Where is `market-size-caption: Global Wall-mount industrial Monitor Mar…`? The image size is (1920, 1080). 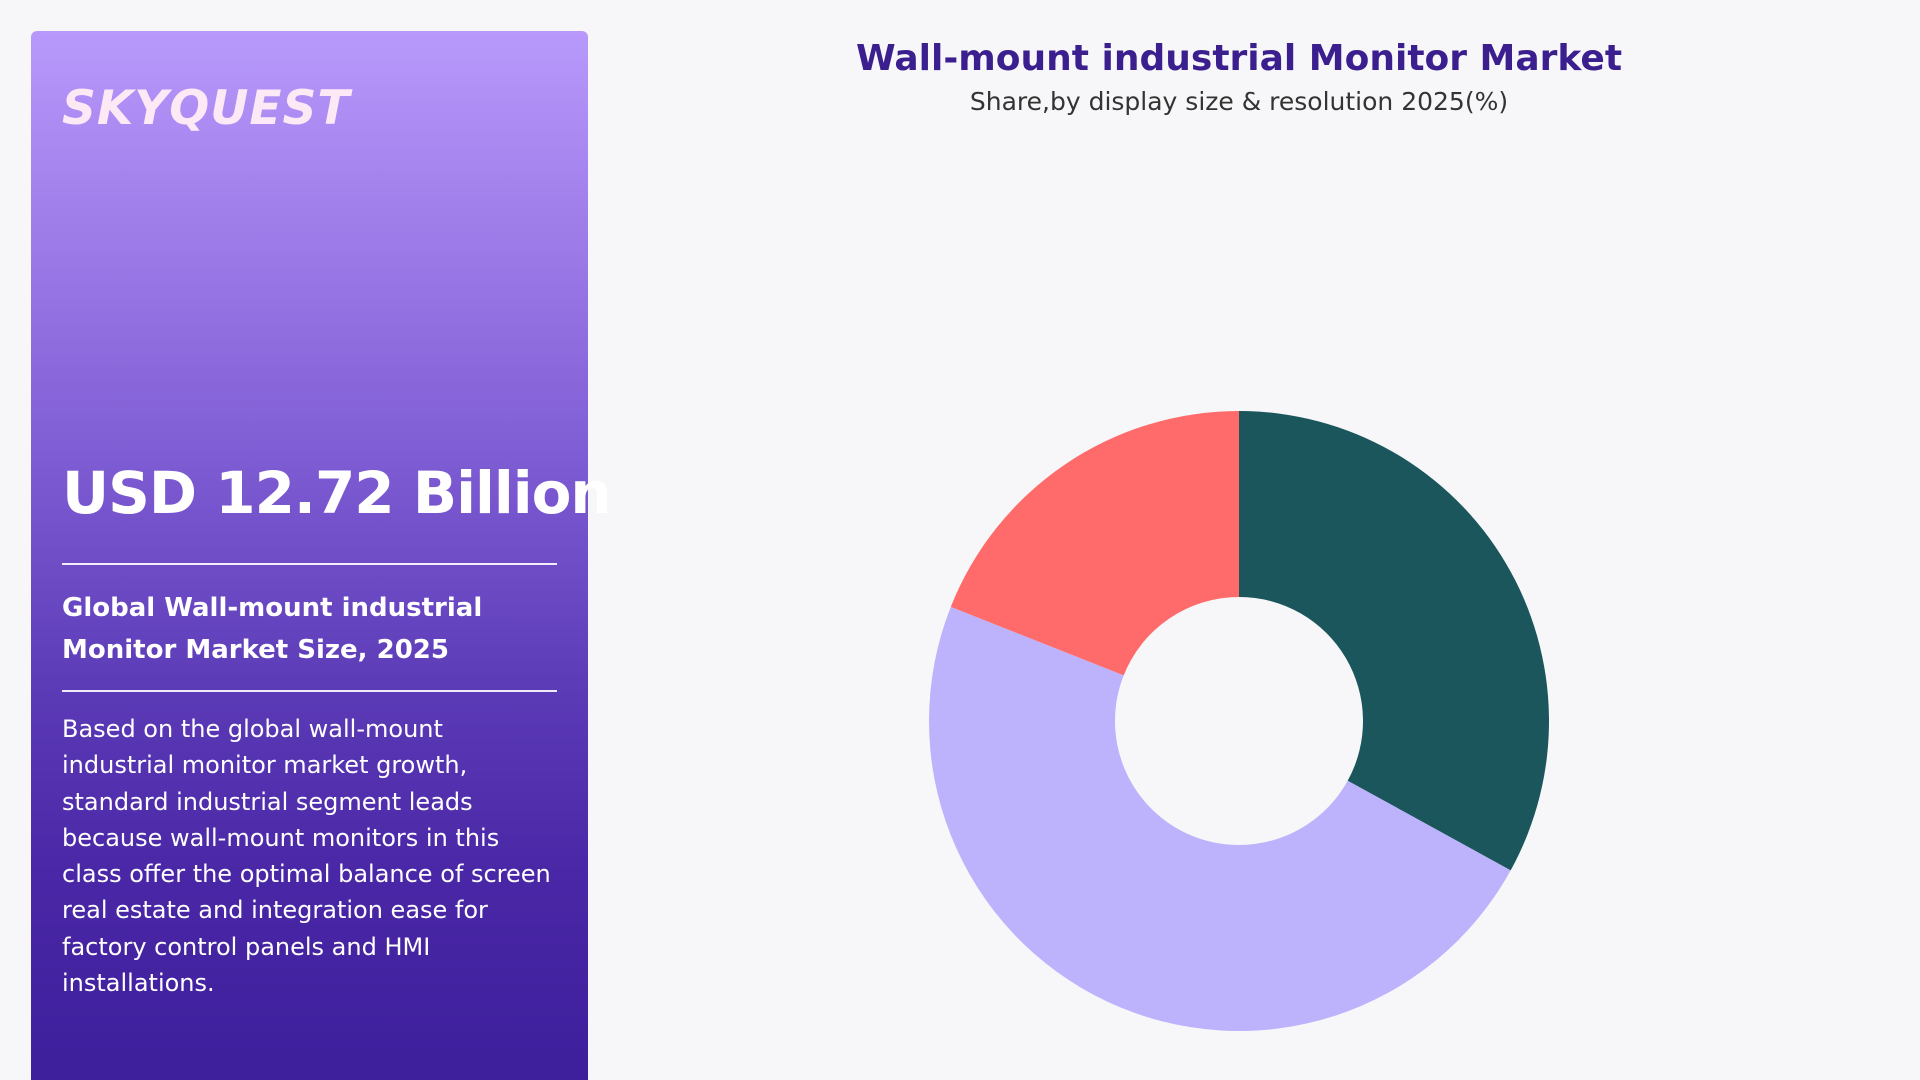
market-size-caption: Global Wall-mount industrial Monitor Mar… is located at coordinates (272, 629).